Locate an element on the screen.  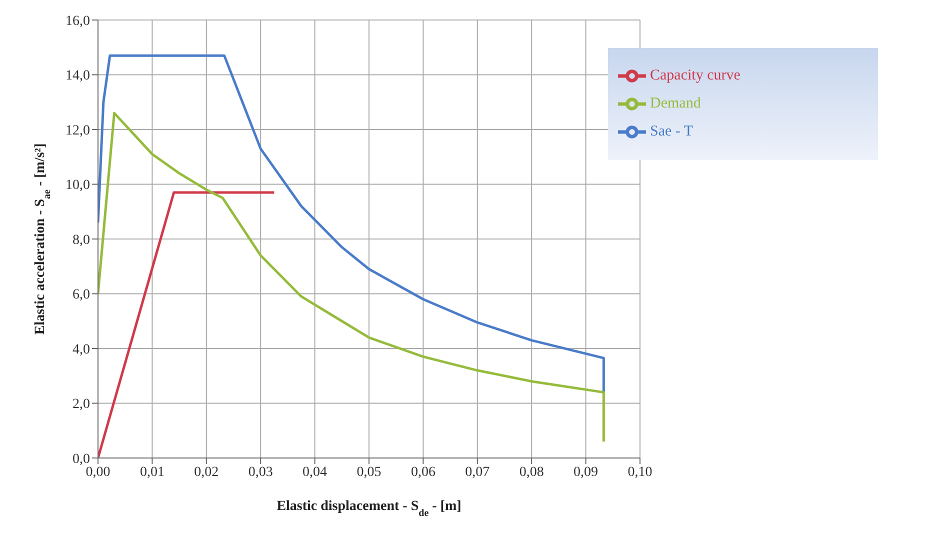
x-axis-title: Elastic displacement - S$_{de}$ - [m] is located at coordinates (369, 508).